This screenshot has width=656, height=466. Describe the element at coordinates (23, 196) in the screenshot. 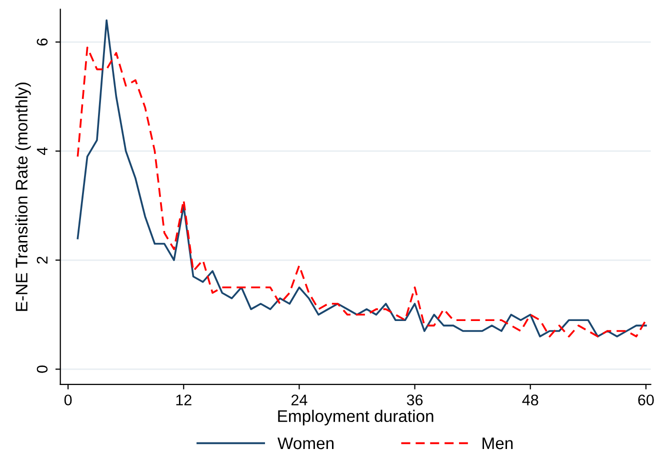

I see `y-axis-title: E-NE Transition Rate (monthly)` at that location.